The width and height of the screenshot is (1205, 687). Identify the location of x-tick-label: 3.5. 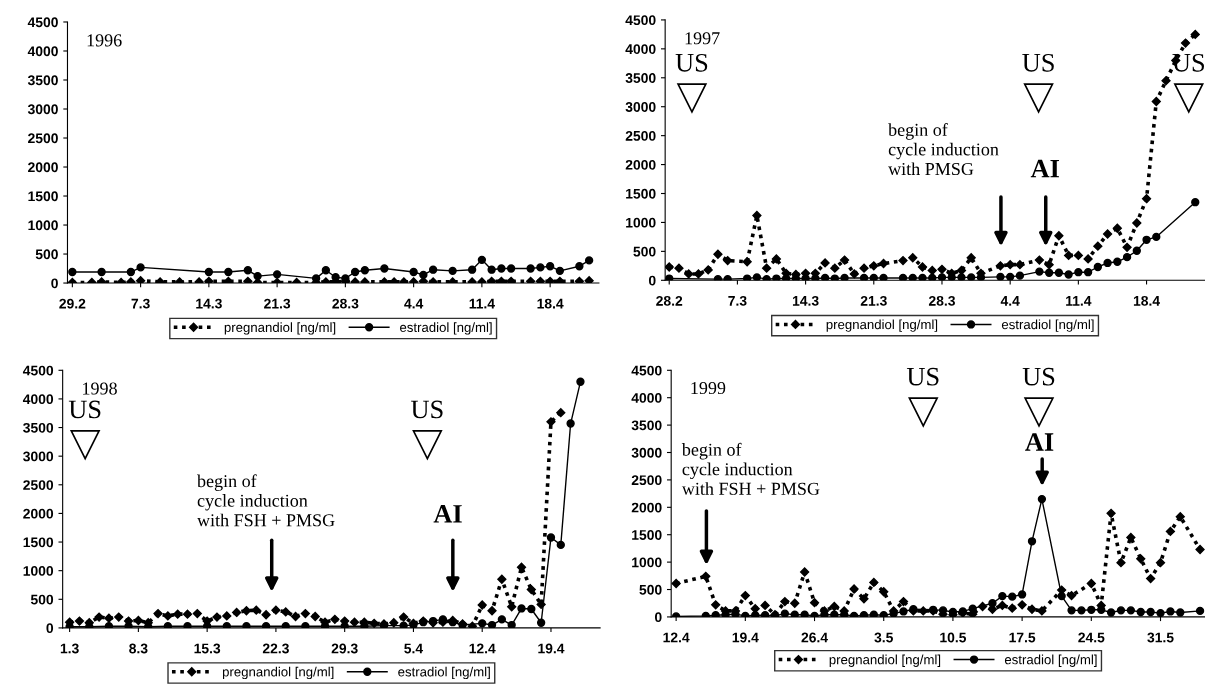
(883, 637).